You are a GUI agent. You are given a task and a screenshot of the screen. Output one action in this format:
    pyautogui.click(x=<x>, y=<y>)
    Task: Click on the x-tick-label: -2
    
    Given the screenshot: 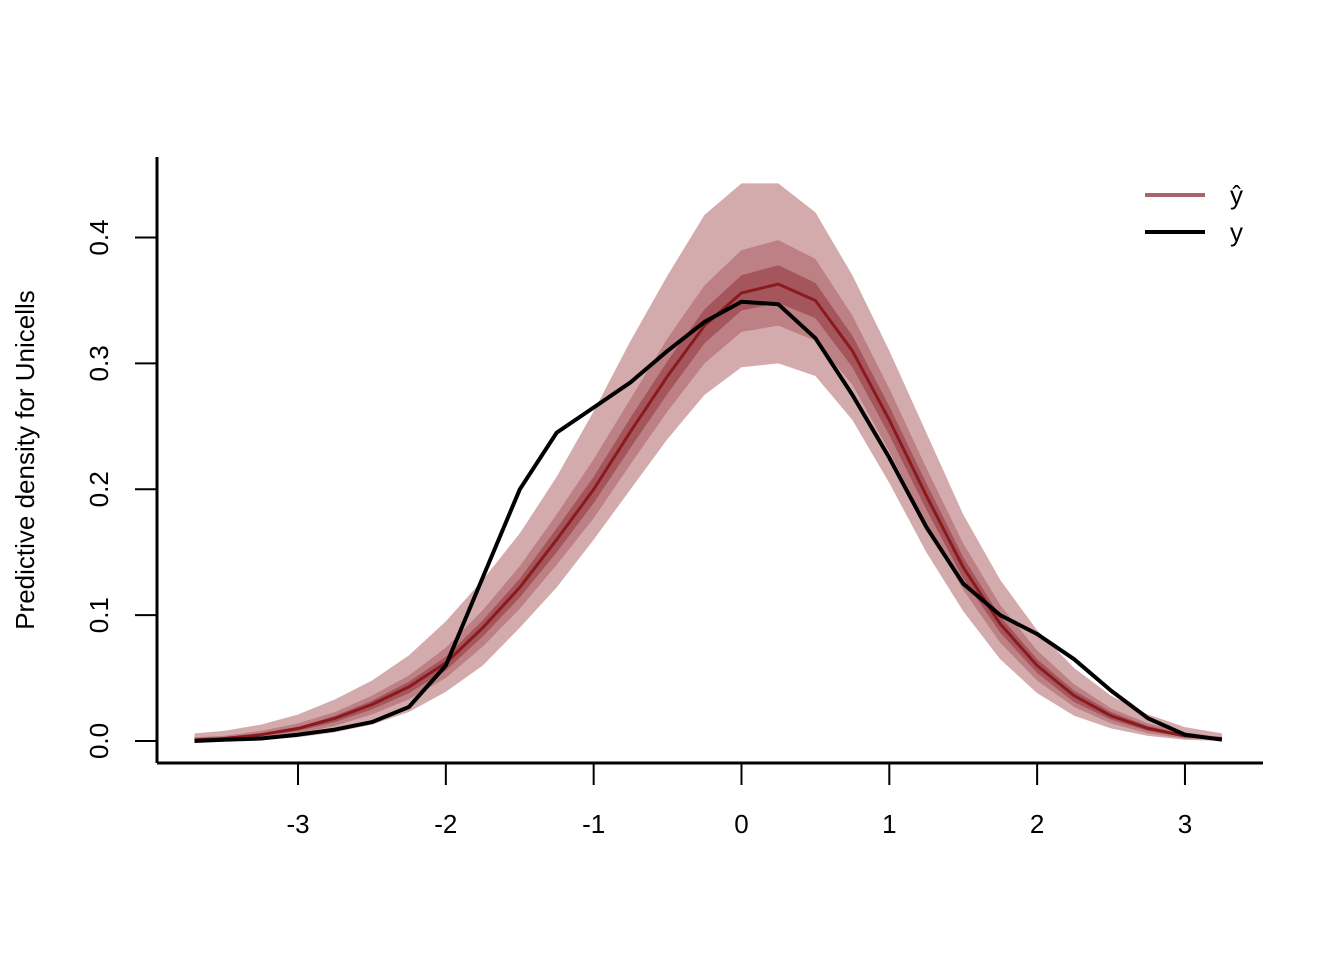 What is the action you would take?
    pyautogui.click(x=445, y=824)
    